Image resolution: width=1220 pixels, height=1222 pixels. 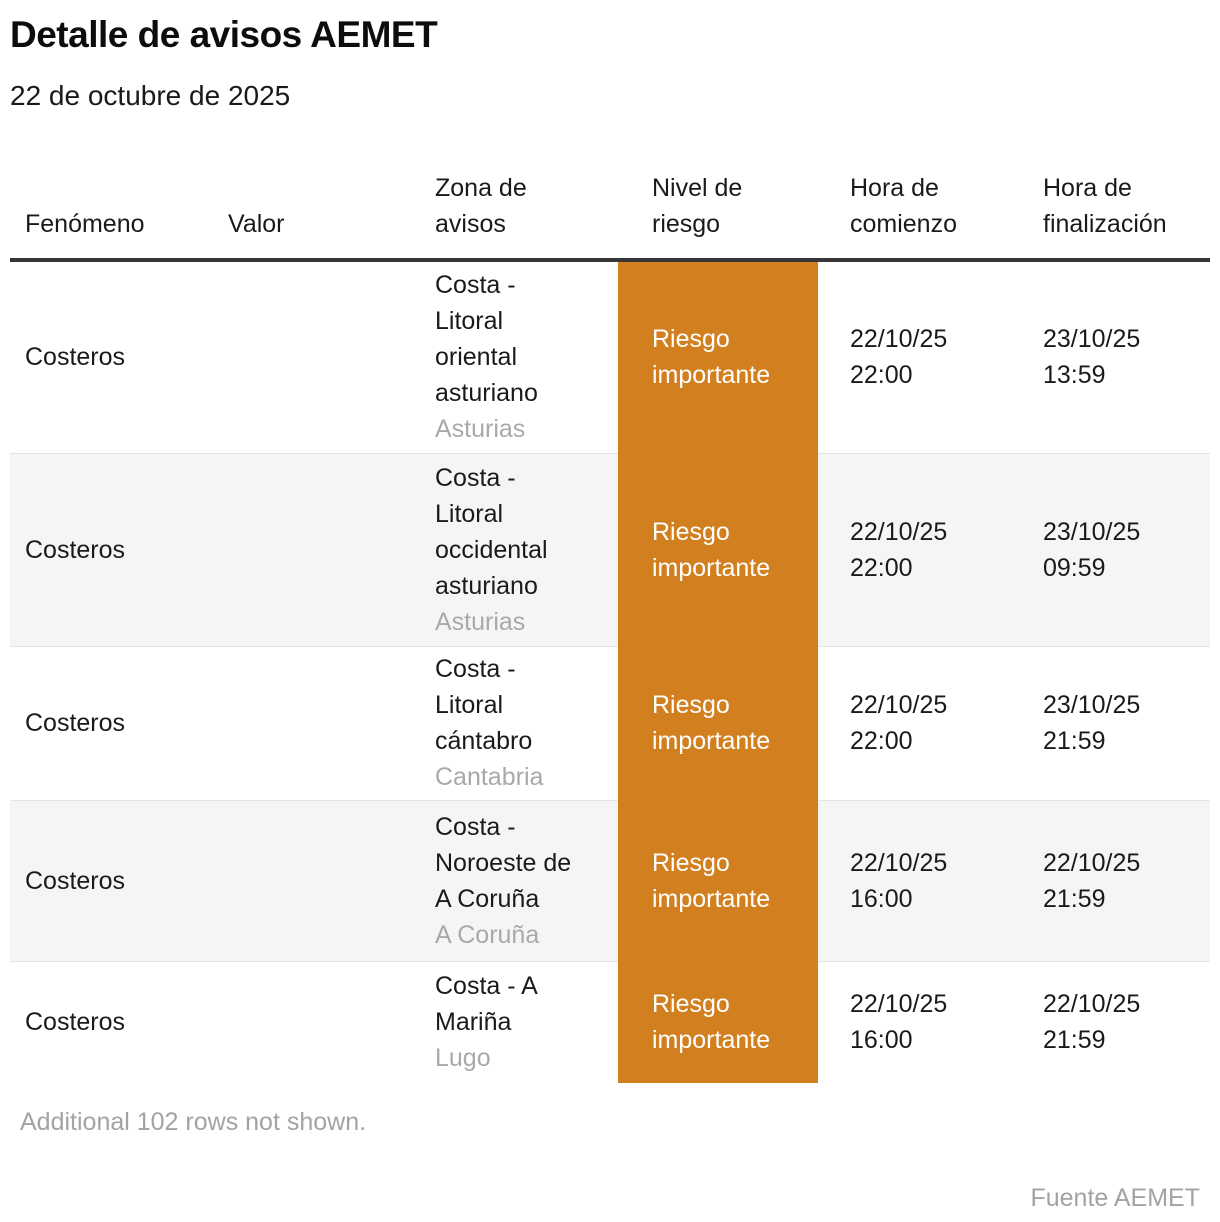 I want to click on column-header-valor: Valor, so click(x=320, y=187).